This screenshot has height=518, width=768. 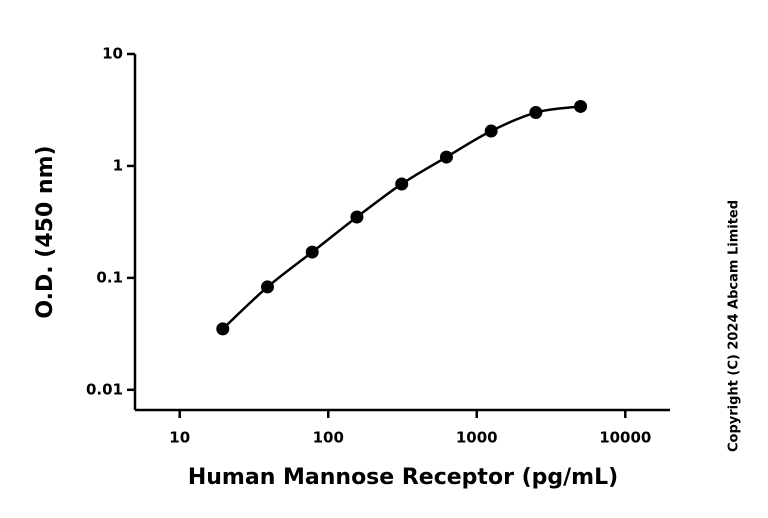 I want to click on x-tick-label: 10, so click(x=179, y=438).